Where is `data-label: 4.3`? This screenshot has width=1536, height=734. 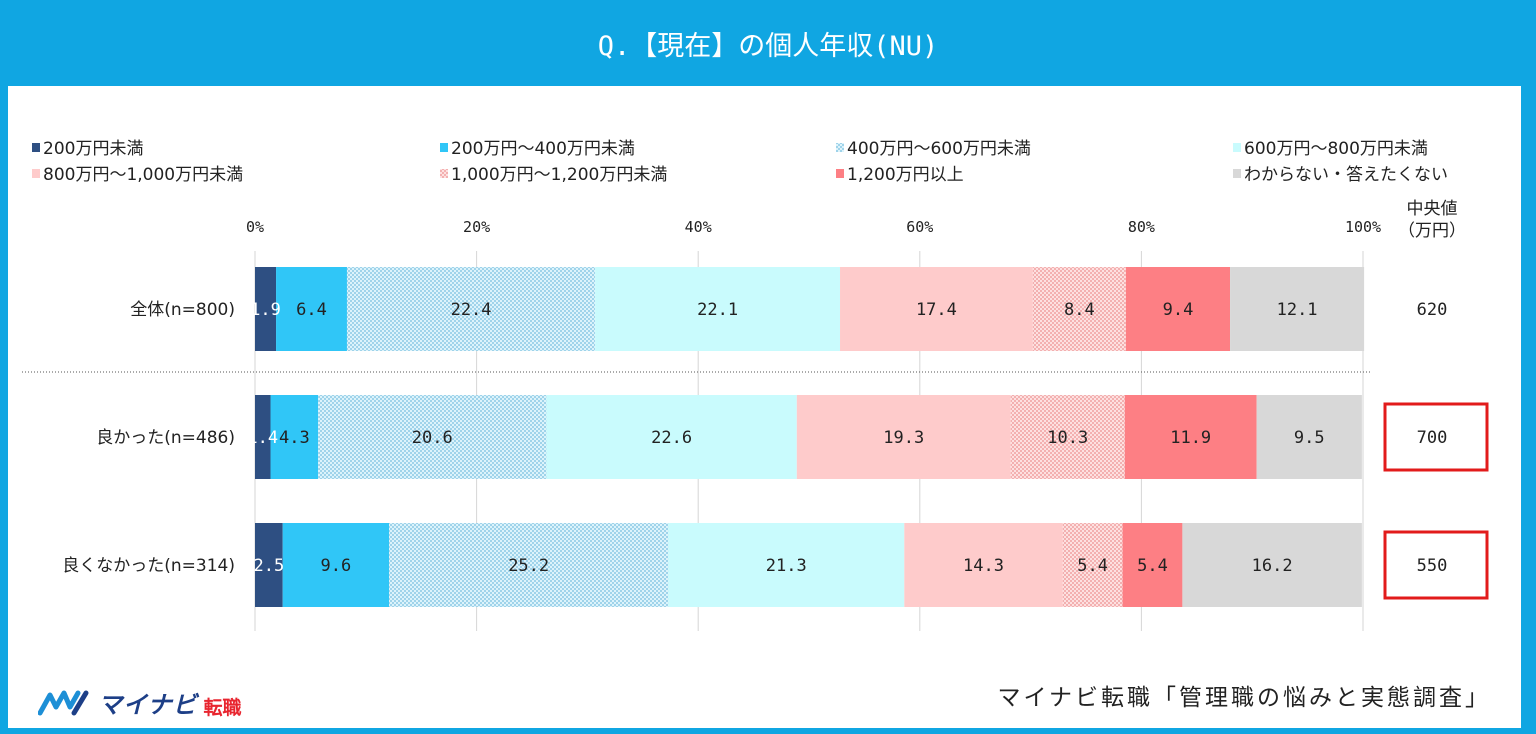 data-label: 4.3 is located at coordinates (294, 438).